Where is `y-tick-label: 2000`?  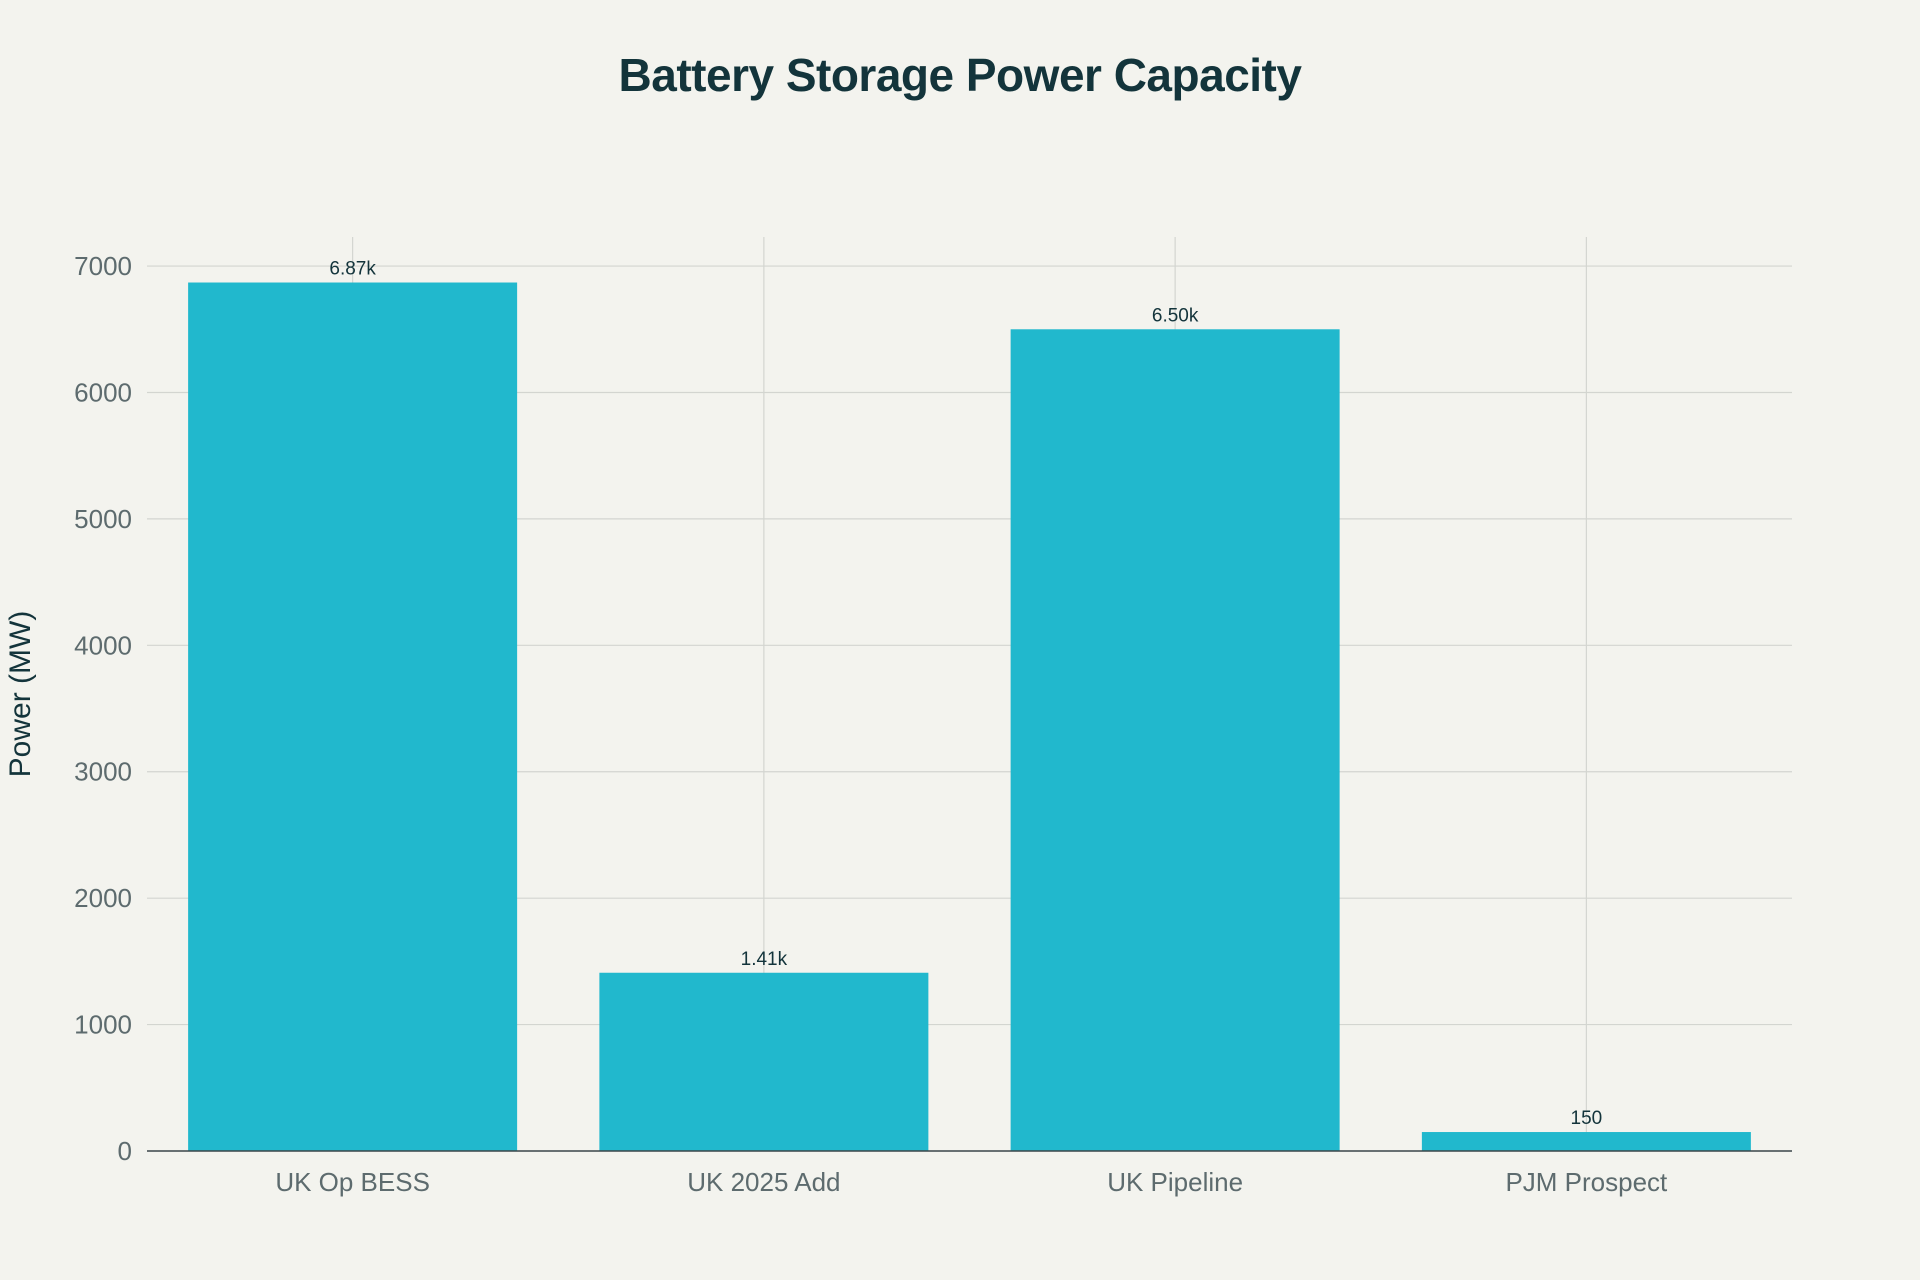
y-tick-label: 2000 is located at coordinates (103, 898).